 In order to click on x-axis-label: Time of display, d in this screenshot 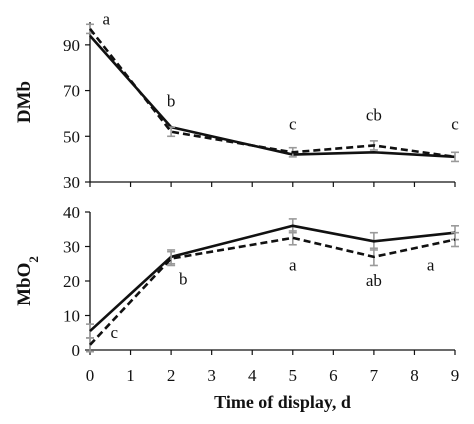, I will do `click(282, 402)`.